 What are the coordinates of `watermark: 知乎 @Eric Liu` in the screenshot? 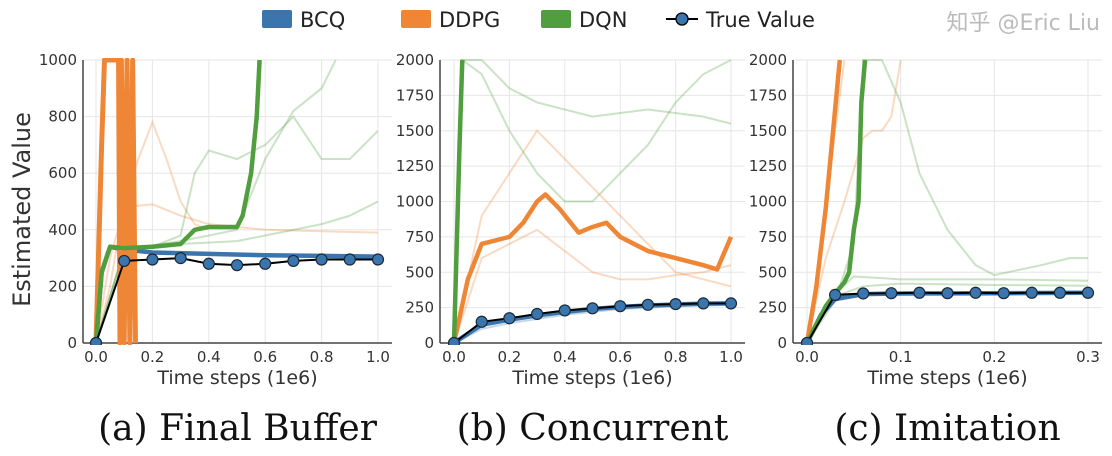 It's located at (1023, 23).